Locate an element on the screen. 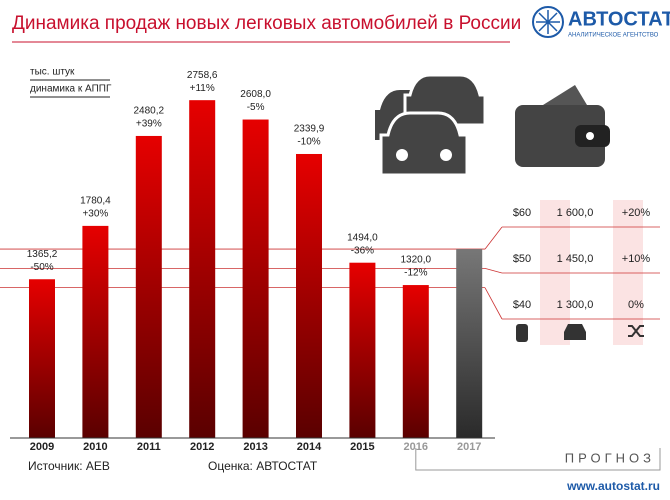 The image size is (670, 500). oil-icon is located at coordinates (522, 333).